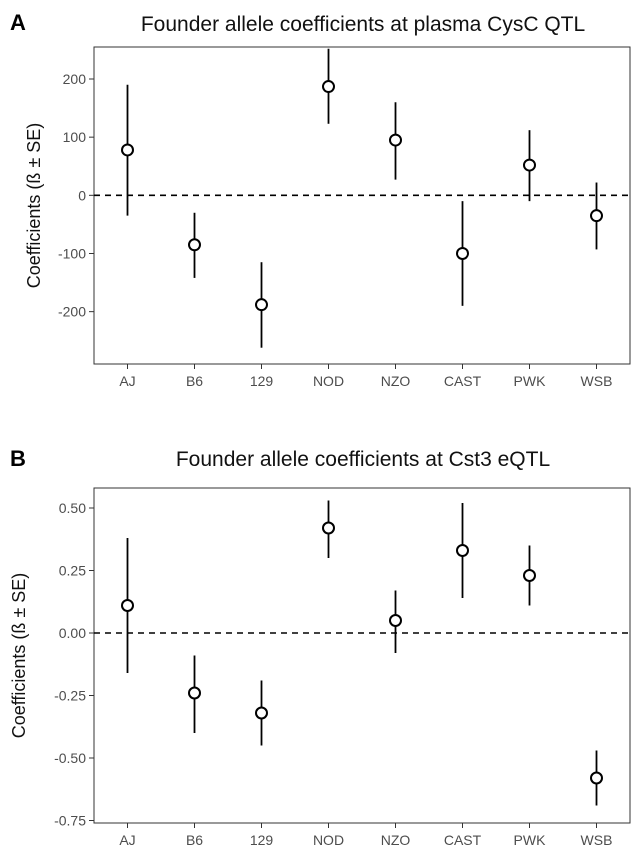 This screenshot has width=640, height=851. What do you see at coordinates (72, 508) in the screenshot?
I see `y-tick-label: 0.50` at bounding box center [72, 508].